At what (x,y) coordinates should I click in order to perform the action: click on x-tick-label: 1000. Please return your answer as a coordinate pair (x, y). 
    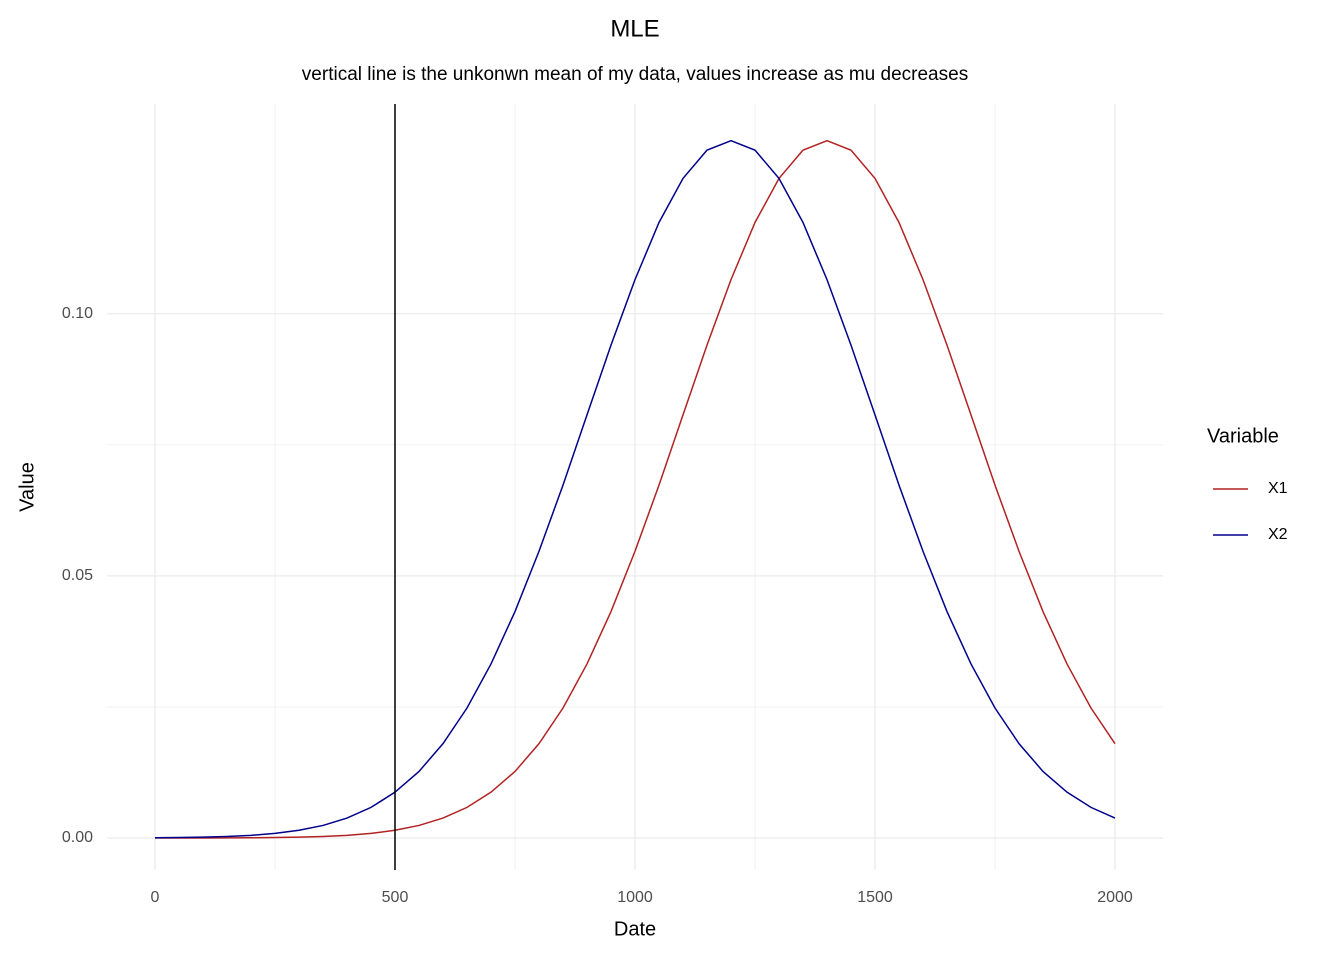
    Looking at the image, I should click on (635, 897).